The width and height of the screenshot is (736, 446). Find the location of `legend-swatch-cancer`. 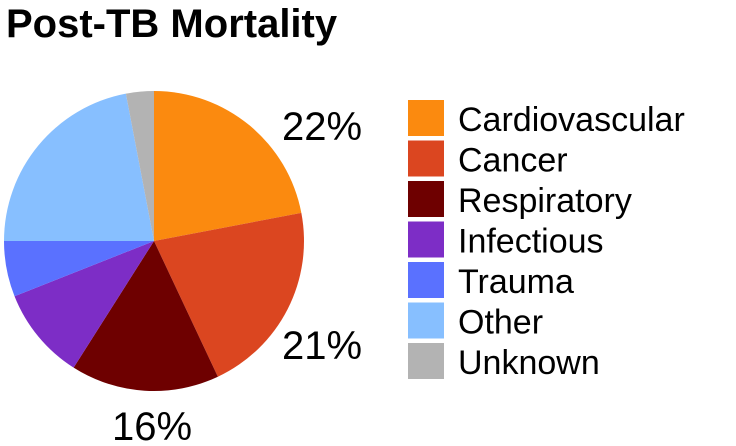

legend-swatch-cancer is located at coordinates (426, 158).